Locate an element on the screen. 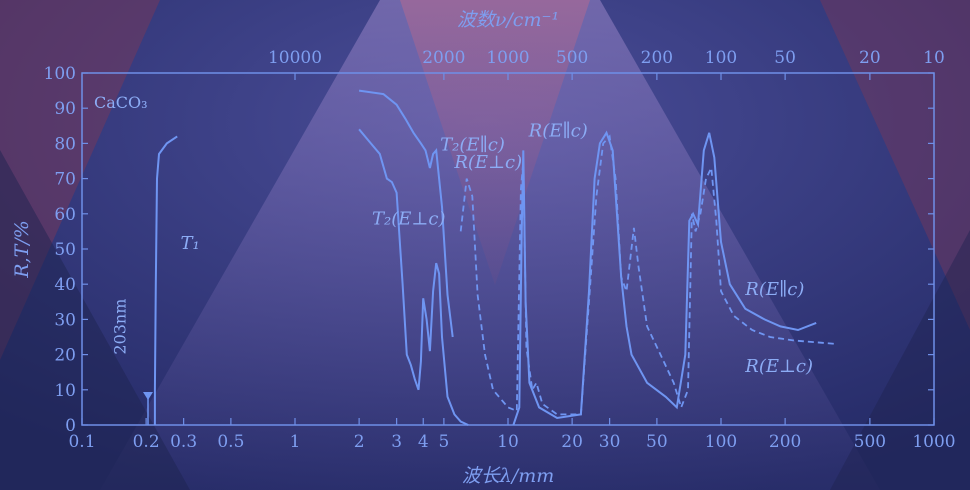 Image resolution: width=970 pixels, height=490 pixels. series-line-t1 is located at coordinates (165, 280).